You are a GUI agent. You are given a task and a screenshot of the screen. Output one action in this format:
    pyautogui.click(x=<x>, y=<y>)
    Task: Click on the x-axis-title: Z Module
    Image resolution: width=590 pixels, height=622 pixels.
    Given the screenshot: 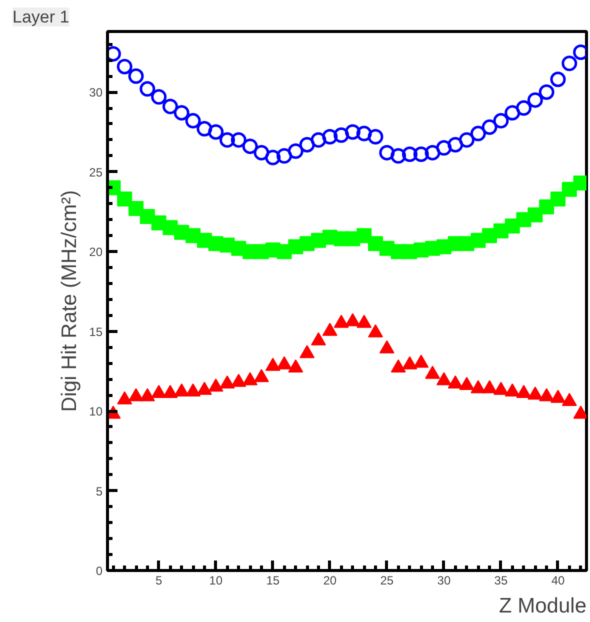 What is the action you would take?
    pyautogui.click(x=542, y=606)
    